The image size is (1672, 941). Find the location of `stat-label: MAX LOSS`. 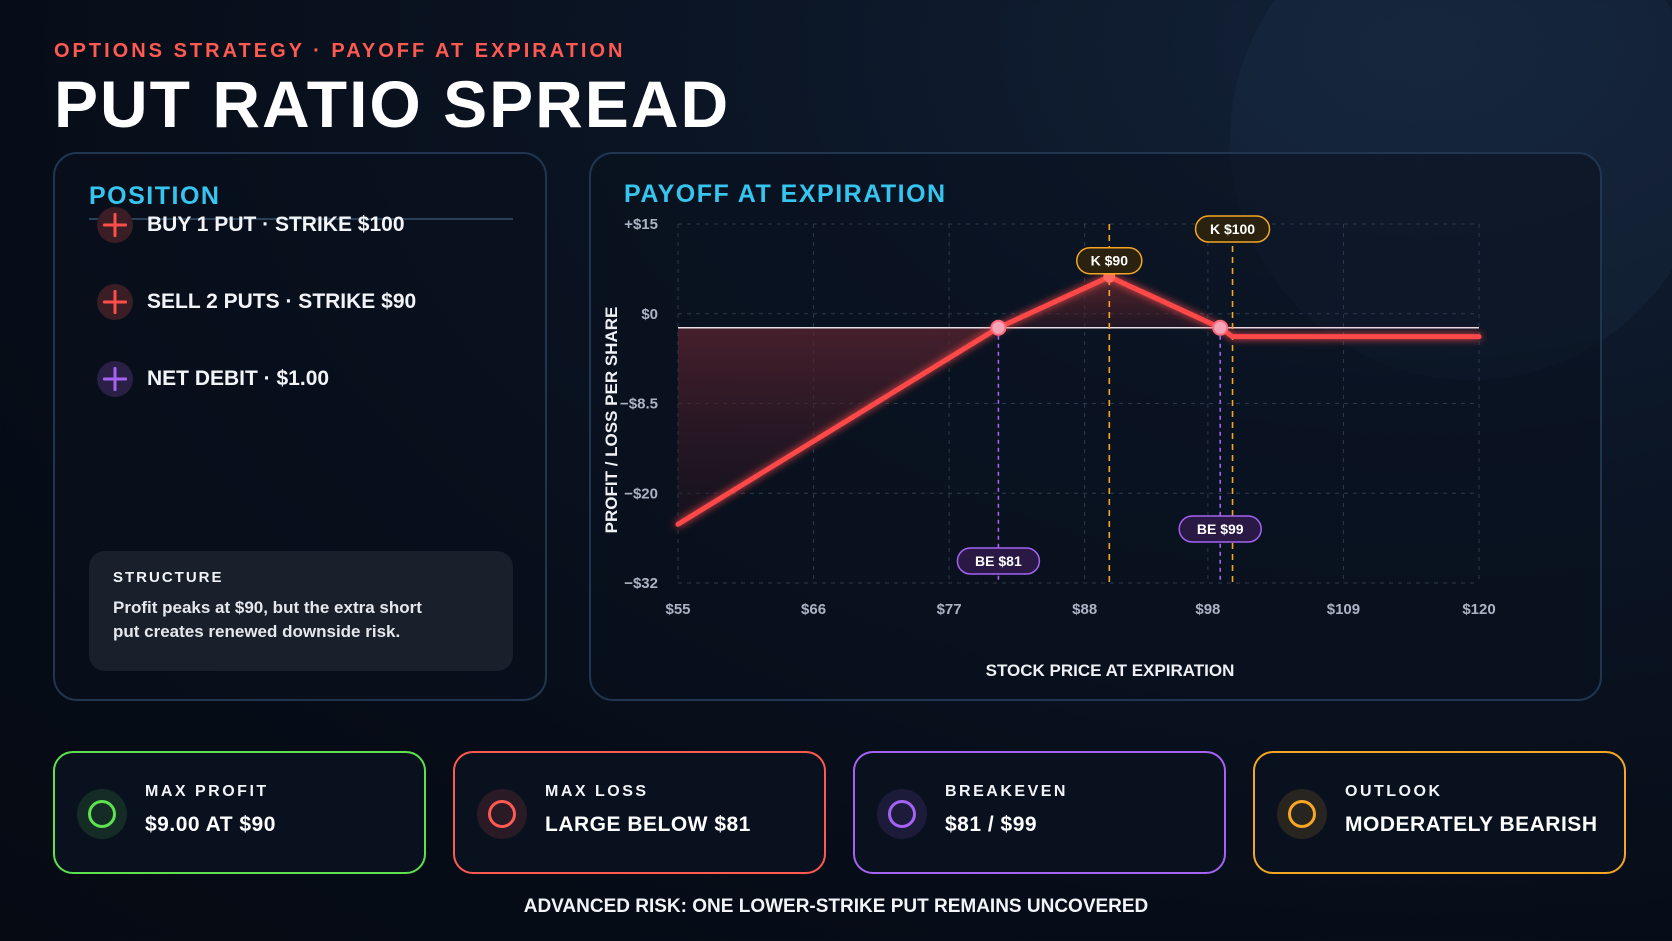

stat-label: MAX LOSS is located at coordinates (597, 791).